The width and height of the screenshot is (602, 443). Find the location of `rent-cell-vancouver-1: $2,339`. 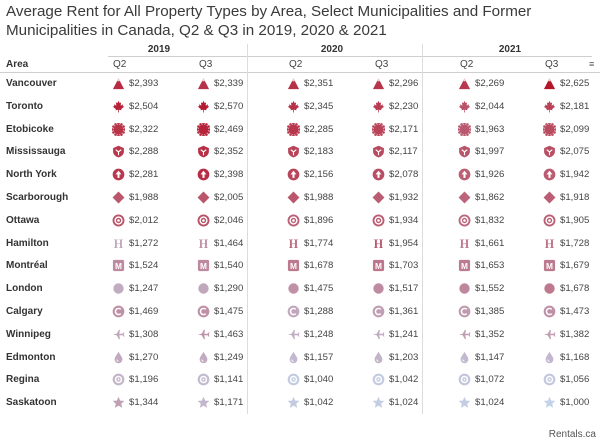

rent-cell-vancouver-1: $2,339 is located at coordinates (220, 83).